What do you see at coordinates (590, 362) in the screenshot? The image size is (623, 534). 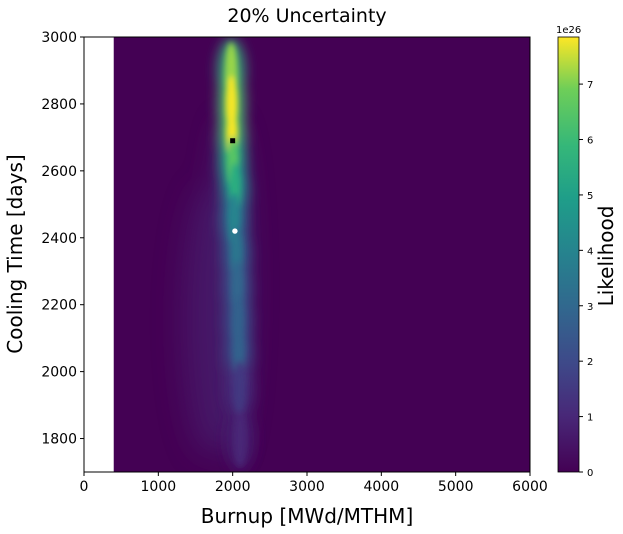 I see `colorbar-tick-label: 2` at bounding box center [590, 362].